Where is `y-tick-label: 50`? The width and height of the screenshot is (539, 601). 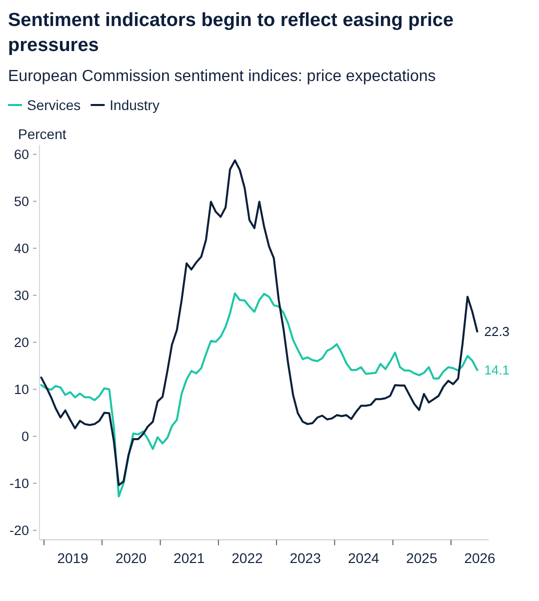 y-tick-label: 50 is located at coordinates (21, 202).